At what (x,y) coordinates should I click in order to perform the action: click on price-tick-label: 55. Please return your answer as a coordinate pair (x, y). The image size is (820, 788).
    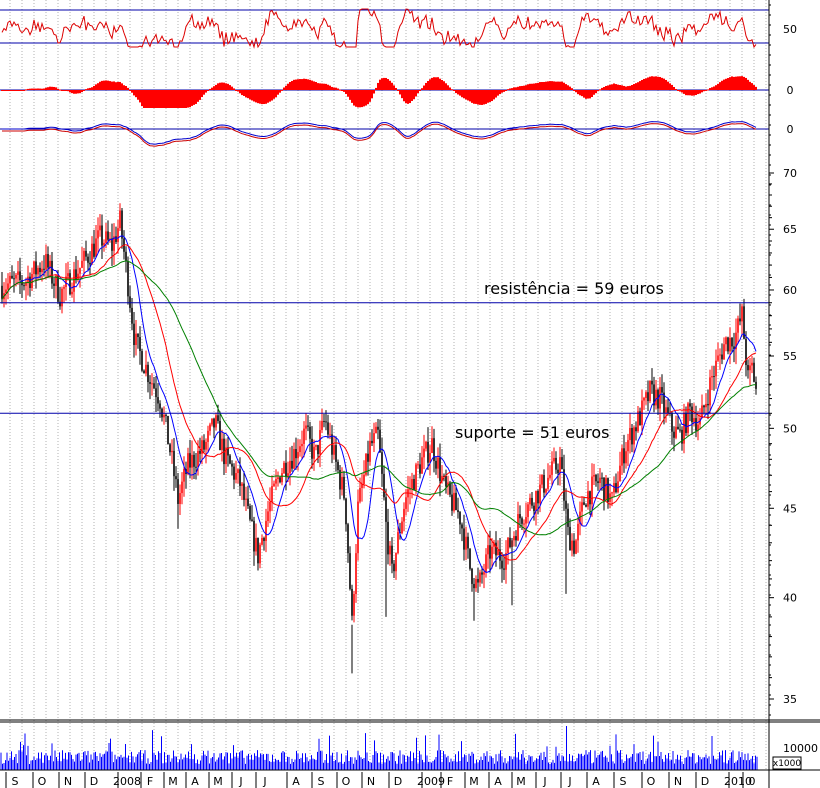
    Looking at the image, I should click on (790, 356).